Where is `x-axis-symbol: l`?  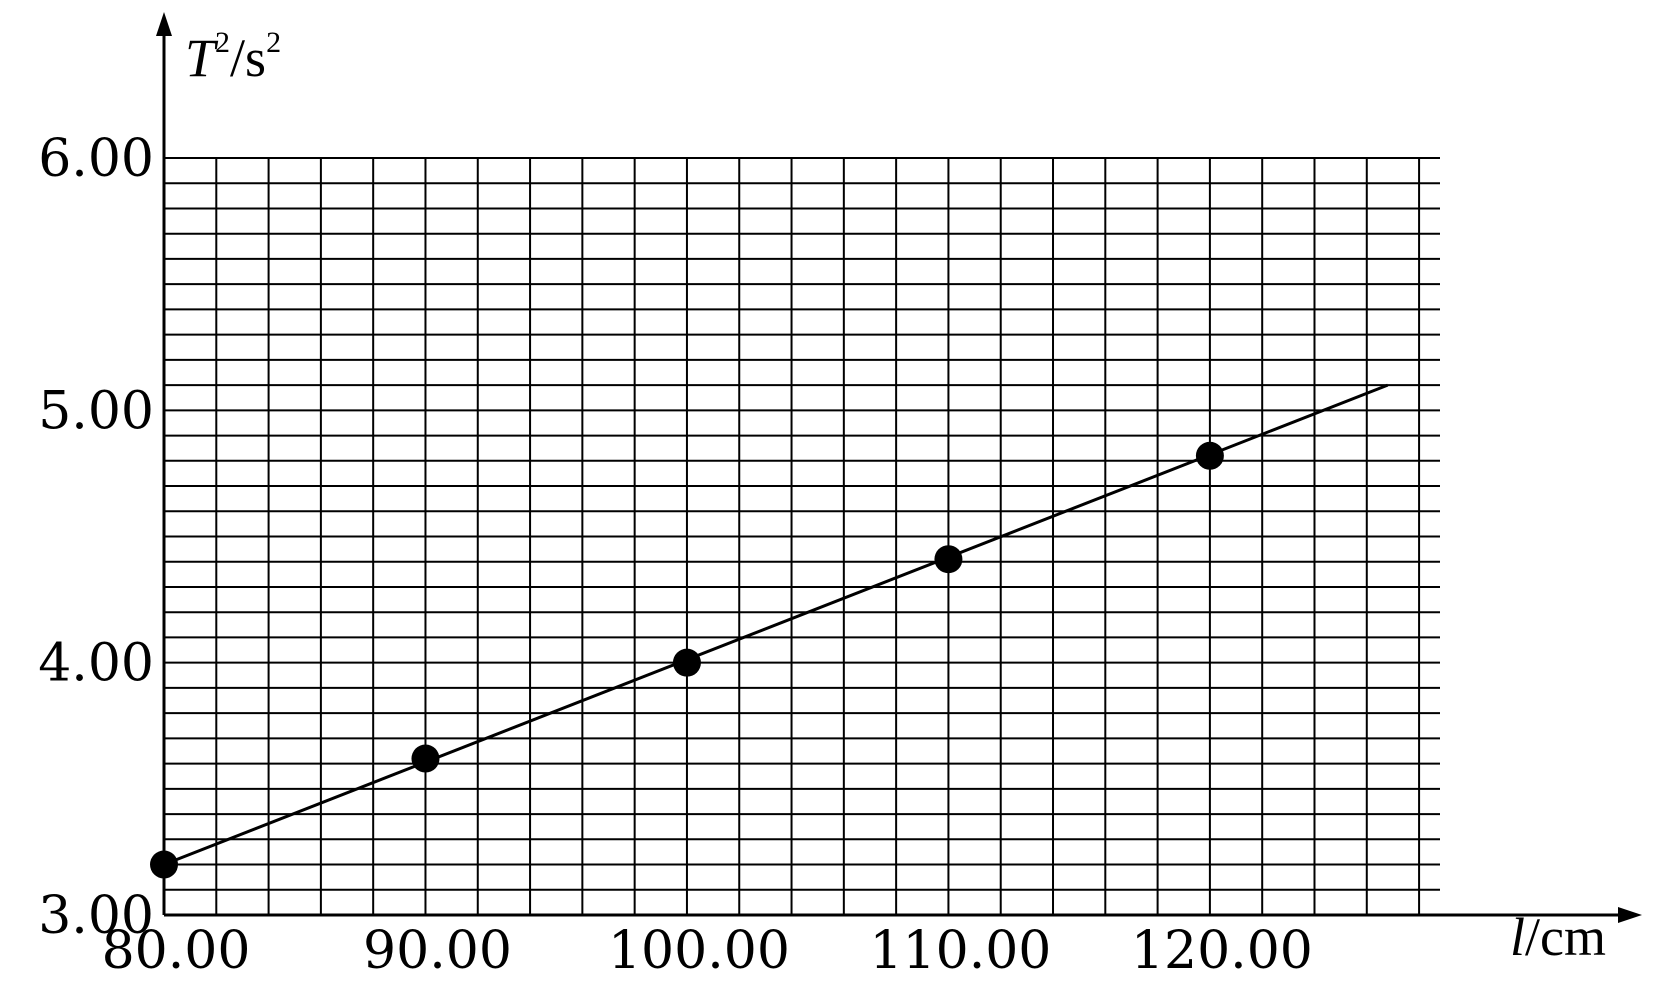
x-axis-symbol: l is located at coordinates (1517, 937).